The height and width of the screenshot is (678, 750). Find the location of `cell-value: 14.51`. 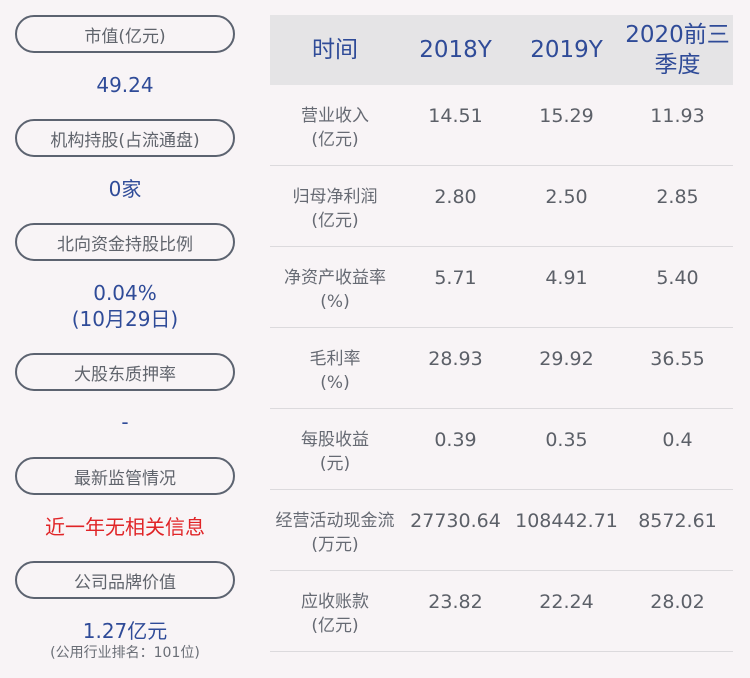

cell-value: 14.51 is located at coordinates (455, 116).